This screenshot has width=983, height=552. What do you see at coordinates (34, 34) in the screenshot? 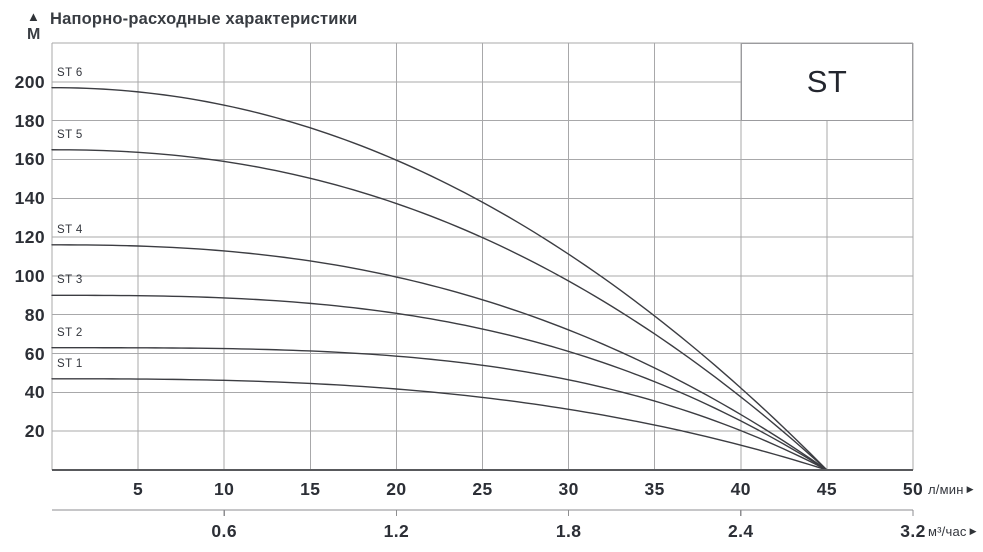
I see `y-axis-unit-label: М` at bounding box center [34, 34].